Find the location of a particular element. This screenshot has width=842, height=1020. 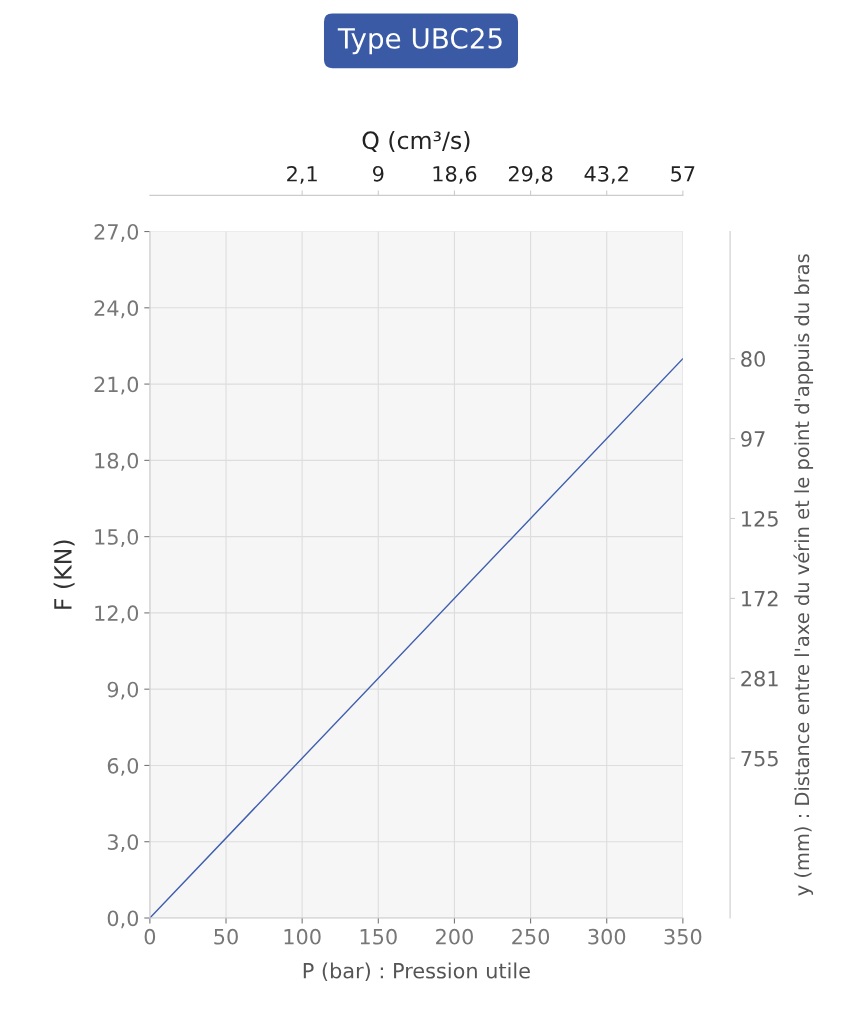

y-tick-label: 27,0 is located at coordinates (116, 232).